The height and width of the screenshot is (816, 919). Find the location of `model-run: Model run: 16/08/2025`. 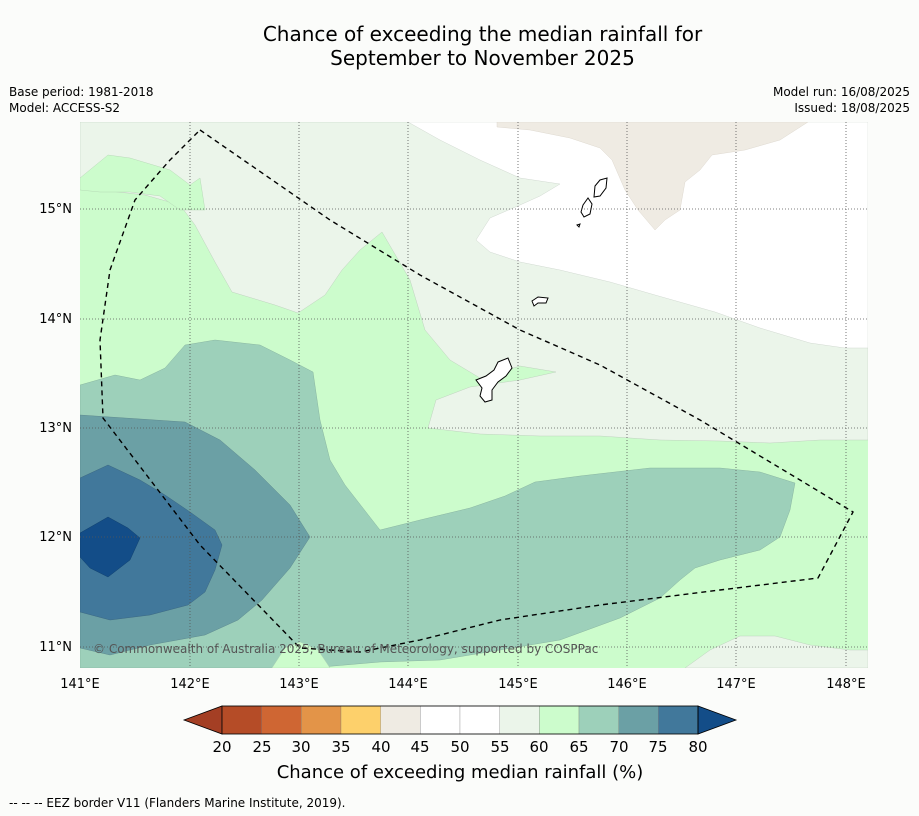

model-run: Model run: 16/08/2025 is located at coordinates (841, 92).